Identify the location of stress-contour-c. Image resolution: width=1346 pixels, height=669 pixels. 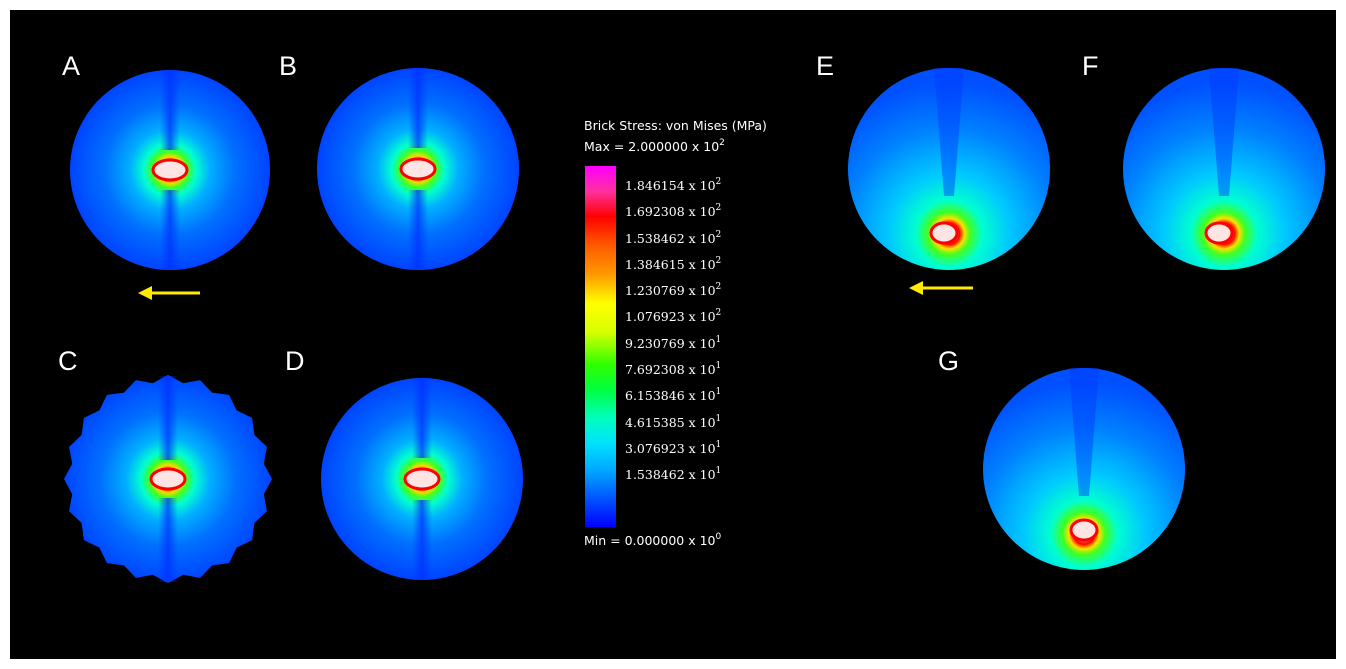
(168, 479).